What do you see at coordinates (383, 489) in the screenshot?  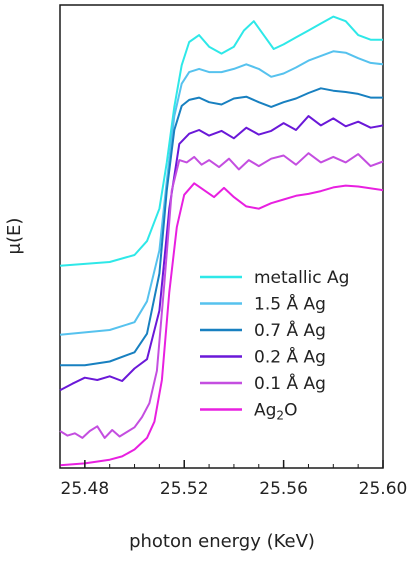 I see `x-tick-label: 25.60` at bounding box center [383, 489].